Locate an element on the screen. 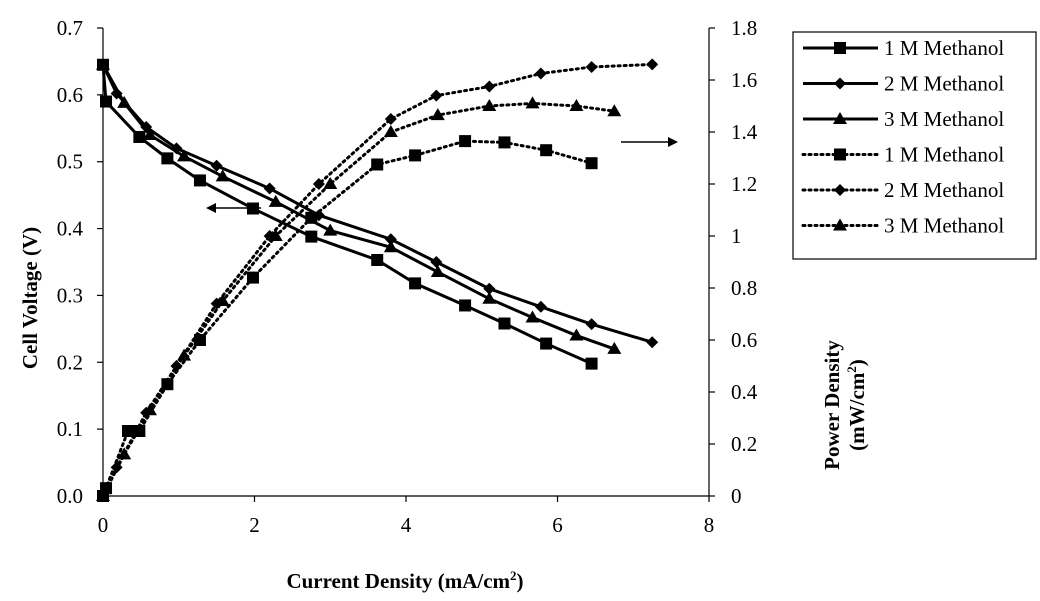  y-tick-label: 0.1 is located at coordinates (70, 429).